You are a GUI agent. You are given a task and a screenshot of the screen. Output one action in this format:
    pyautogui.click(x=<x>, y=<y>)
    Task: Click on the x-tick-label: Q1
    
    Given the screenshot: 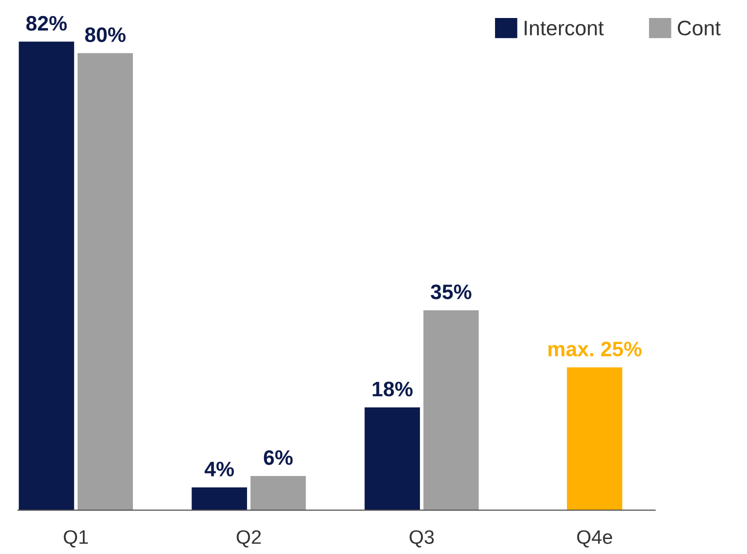 What is the action you would take?
    pyautogui.click(x=76, y=539)
    